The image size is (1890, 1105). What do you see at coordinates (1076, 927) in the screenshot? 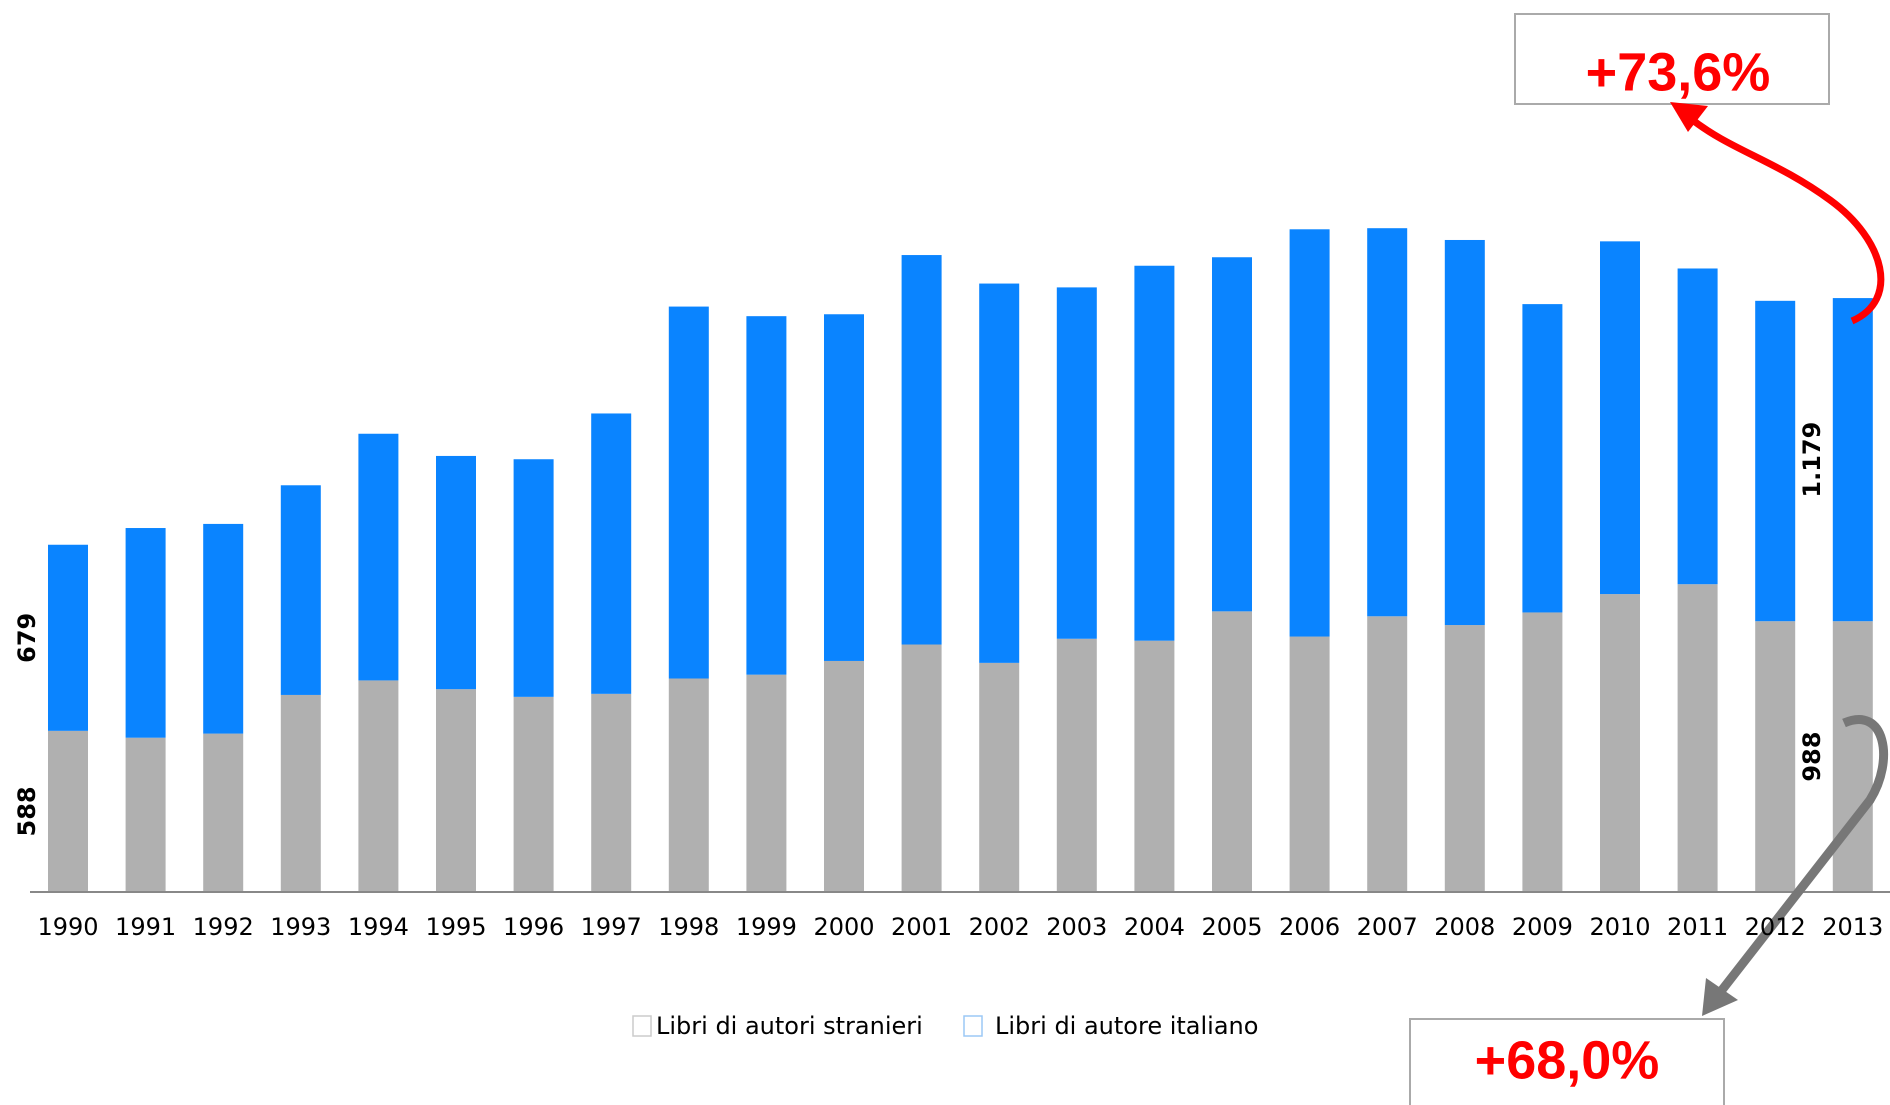
I see `x-tick-label: 2003` at bounding box center [1076, 927].